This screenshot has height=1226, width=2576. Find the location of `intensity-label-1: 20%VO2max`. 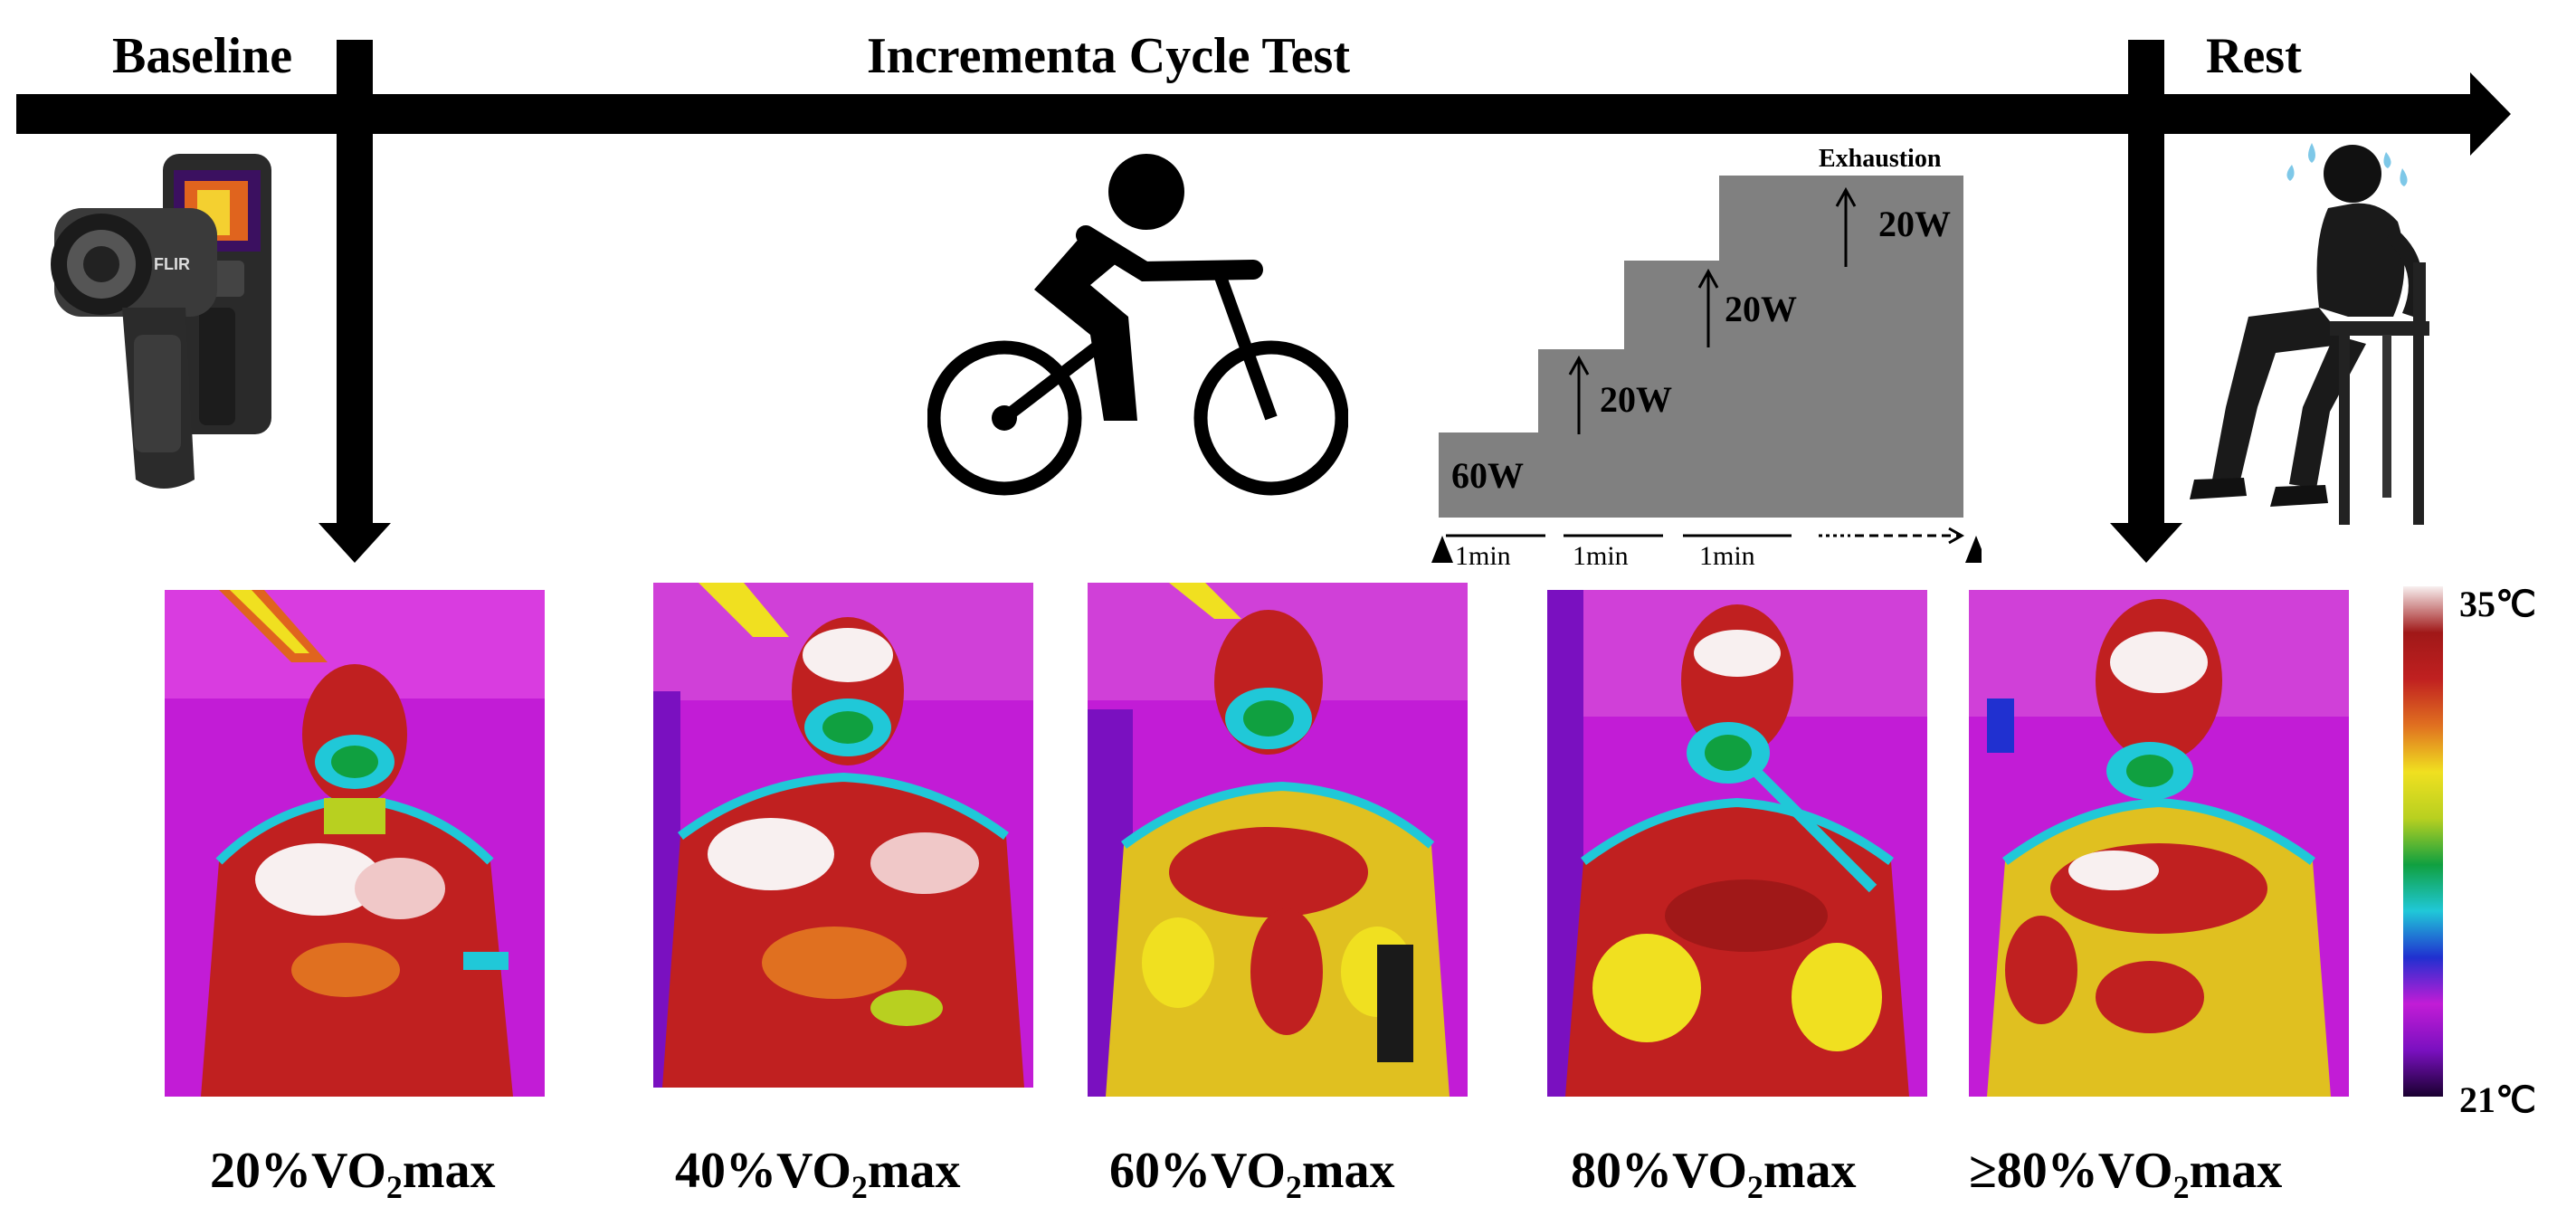

intensity-label-1: 20%VO2max is located at coordinates (353, 1174).